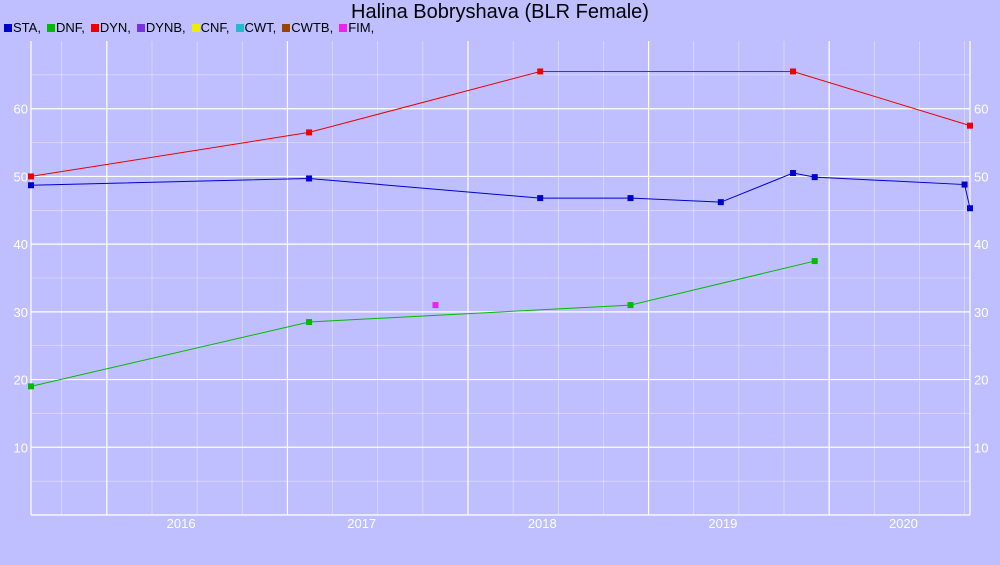  Describe the element at coordinates (981, 380) in the screenshot. I see `y-tick-label-right: 20` at that location.